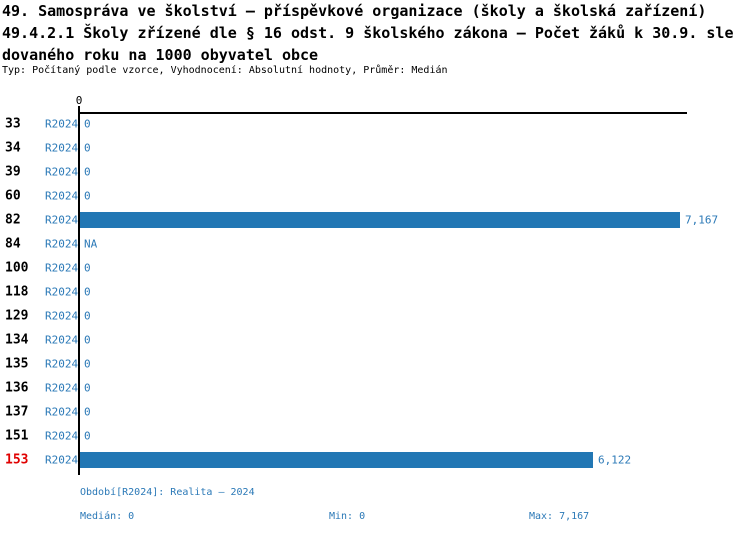 The image size is (750, 534). Describe the element at coordinates (13, 148) in the screenshot. I see `row-category-label: 34` at that location.